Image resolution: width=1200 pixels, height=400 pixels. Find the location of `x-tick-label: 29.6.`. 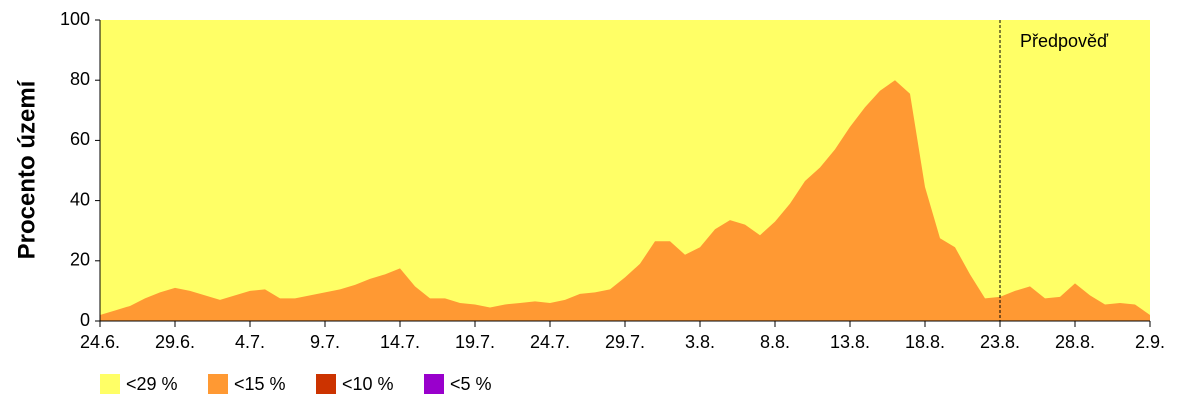

x-tick-label: 29.6. is located at coordinates (175, 342).